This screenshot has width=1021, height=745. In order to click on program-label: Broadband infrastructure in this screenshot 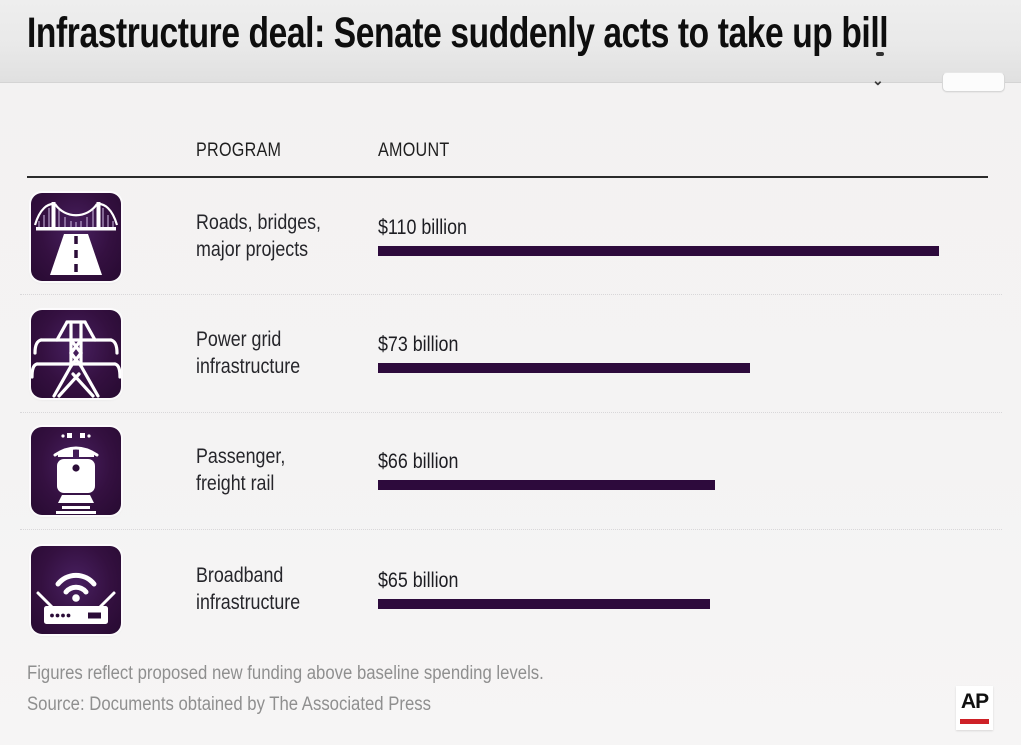, I will do `click(248, 589)`.